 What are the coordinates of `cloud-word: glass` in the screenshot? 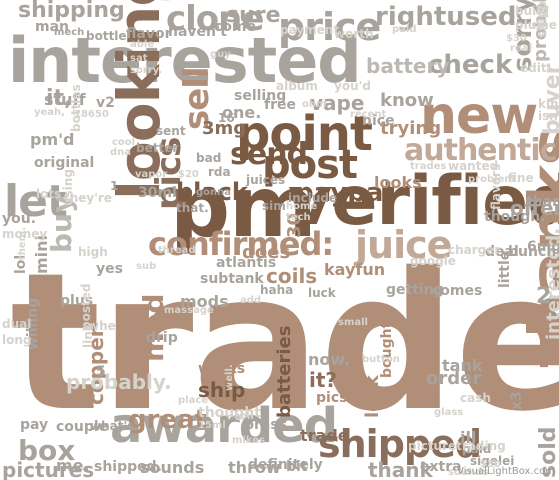 It's located at (449, 412).